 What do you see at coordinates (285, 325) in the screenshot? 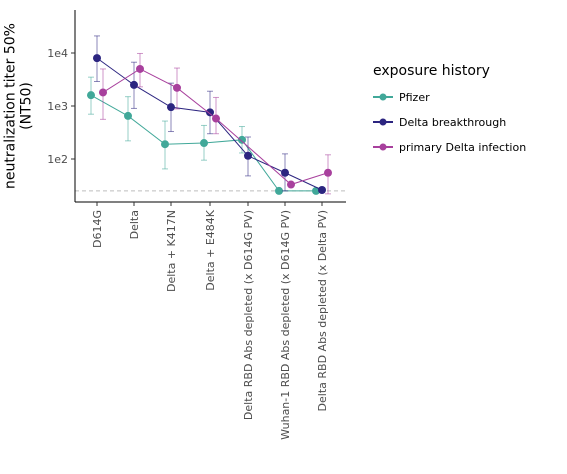
I see `x-tick-label: Wuhan-1 RBD Abs depleted (x D614G PV)` at bounding box center [285, 325].